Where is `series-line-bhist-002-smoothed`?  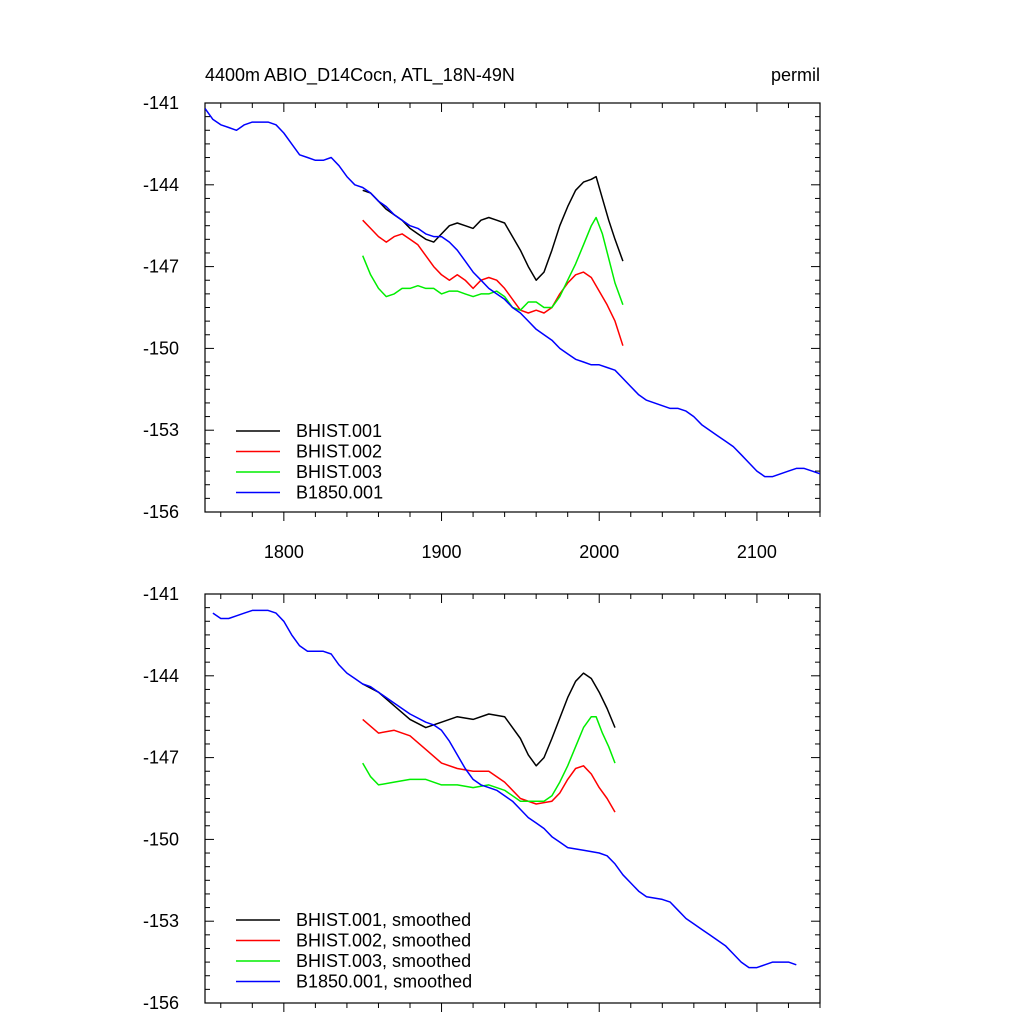
series-line-bhist-002-smoothed is located at coordinates (489, 765).